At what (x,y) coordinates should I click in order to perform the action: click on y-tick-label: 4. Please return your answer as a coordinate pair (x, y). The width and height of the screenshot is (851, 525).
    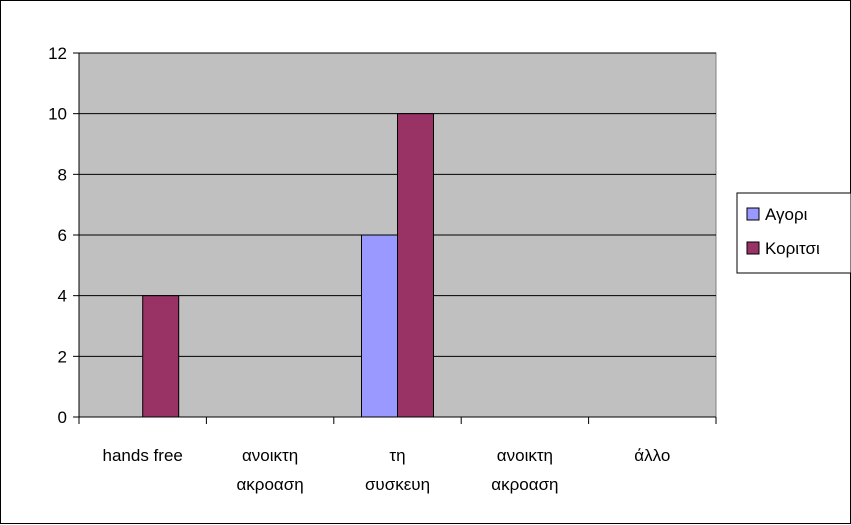
    Looking at the image, I should click on (62, 296).